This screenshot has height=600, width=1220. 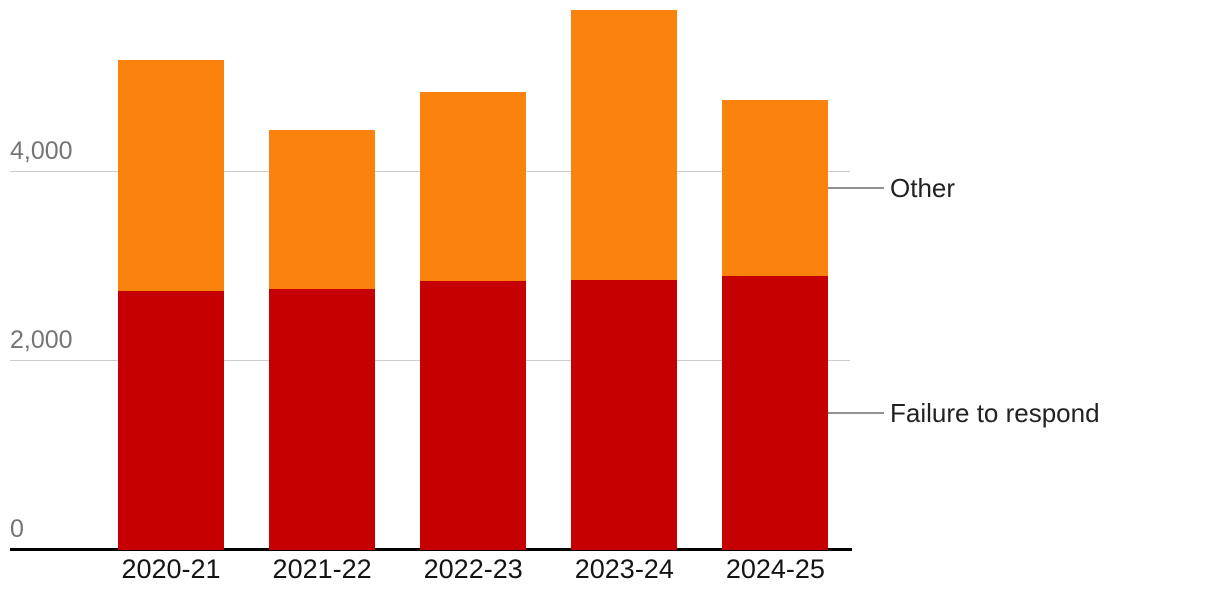 What do you see at coordinates (624, 569) in the screenshot?
I see `x-axis-category-label: 2023-24` at bounding box center [624, 569].